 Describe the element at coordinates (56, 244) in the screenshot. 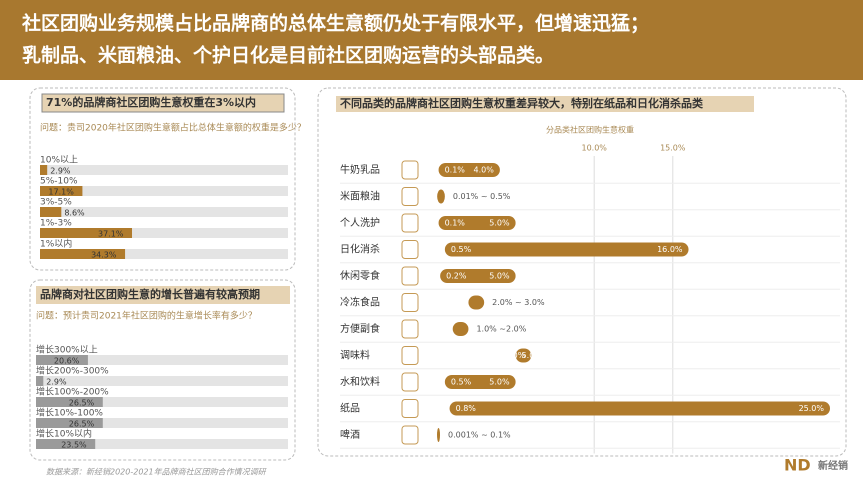

I see `category-label: 1%以内` at that location.